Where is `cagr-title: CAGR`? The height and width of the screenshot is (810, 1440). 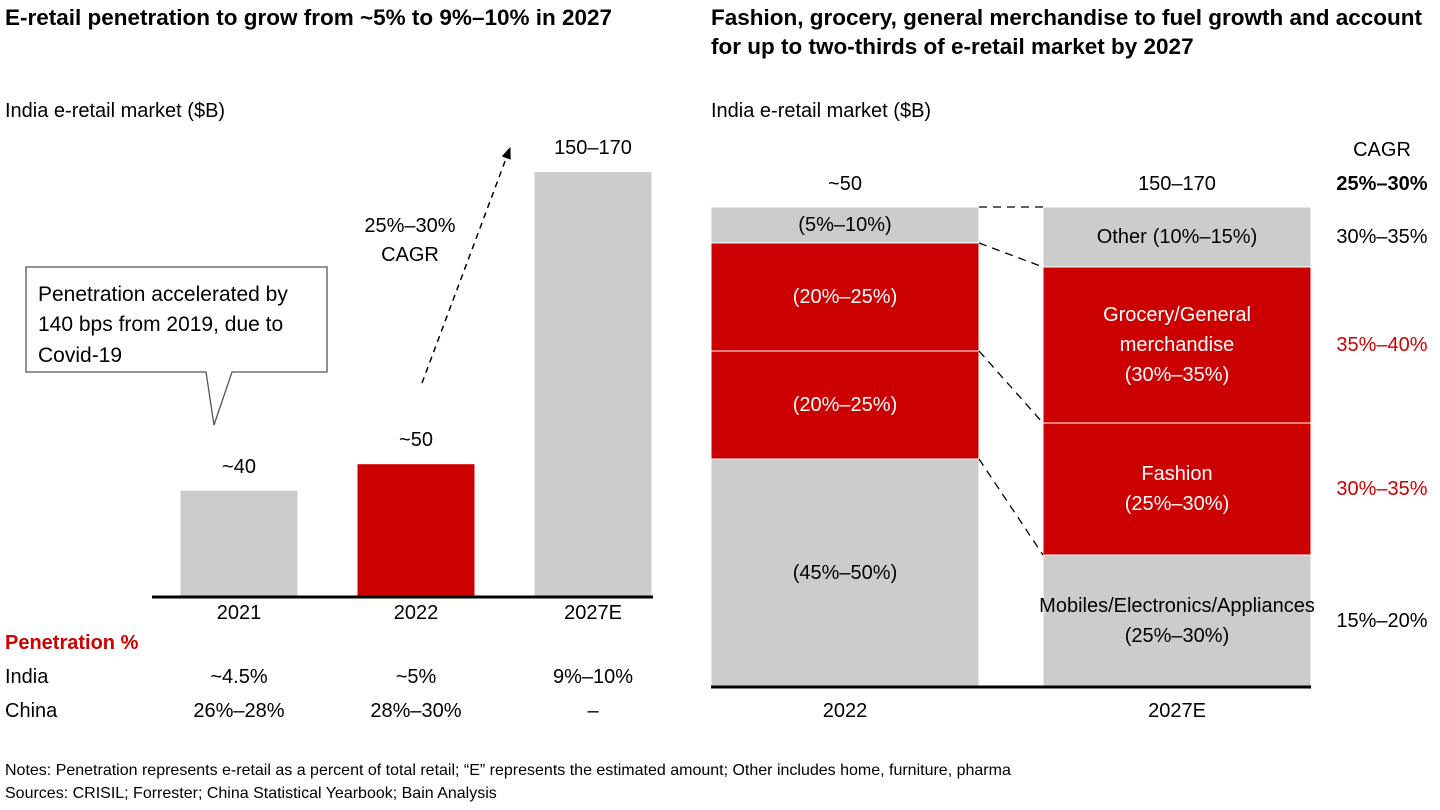 cagr-title: CAGR is located at coordinates (1382, 150).